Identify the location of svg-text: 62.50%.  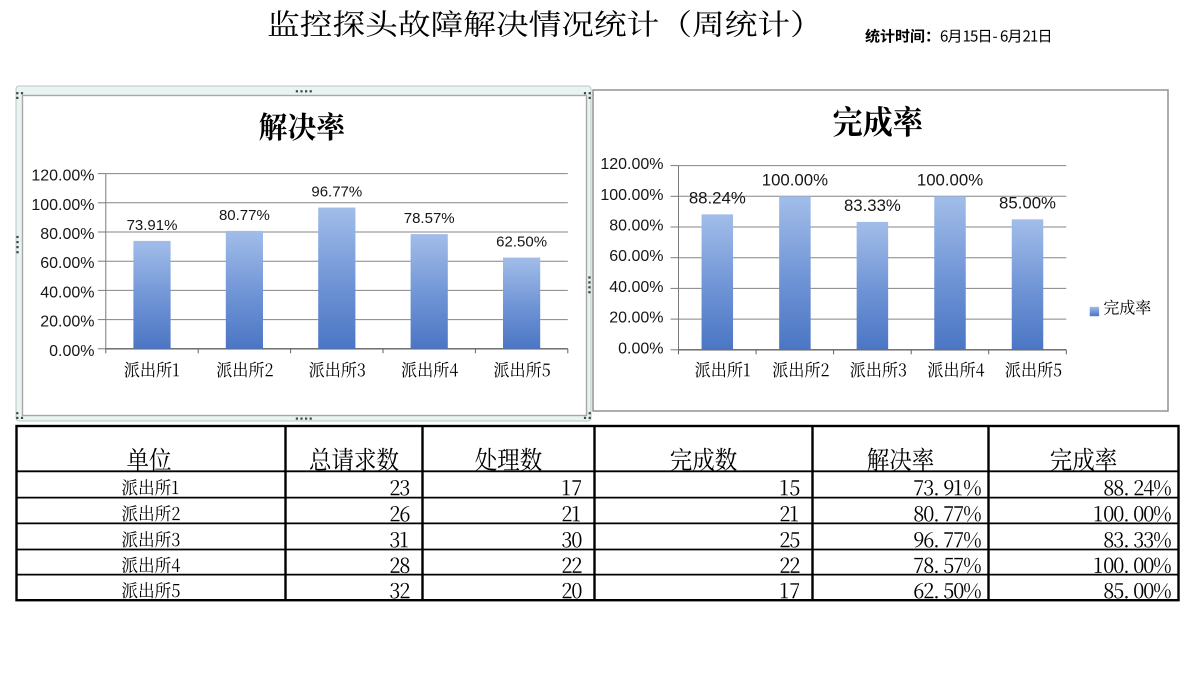
(521, 242).